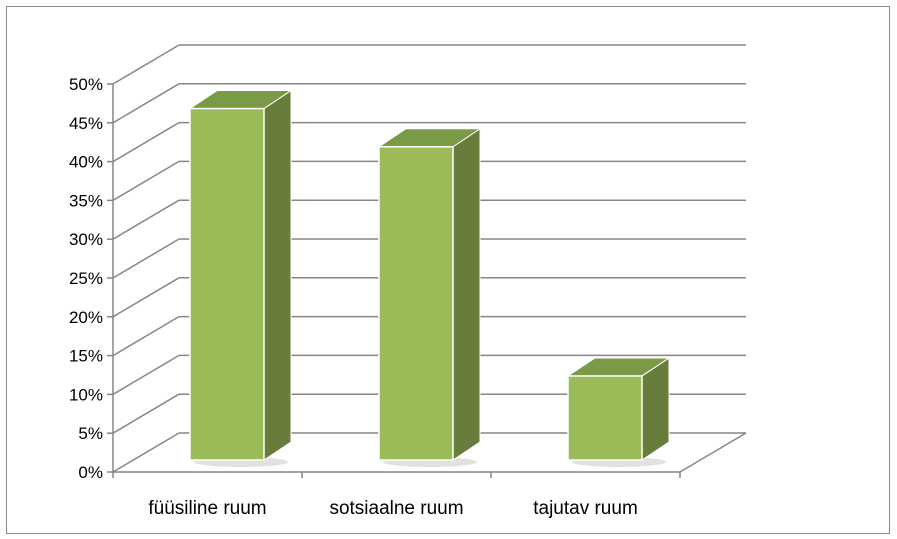  What do you see at coordinates (90, 472) in the screenshot?
I see `y-tick-label: 0%` at bounding box center [90, 472].